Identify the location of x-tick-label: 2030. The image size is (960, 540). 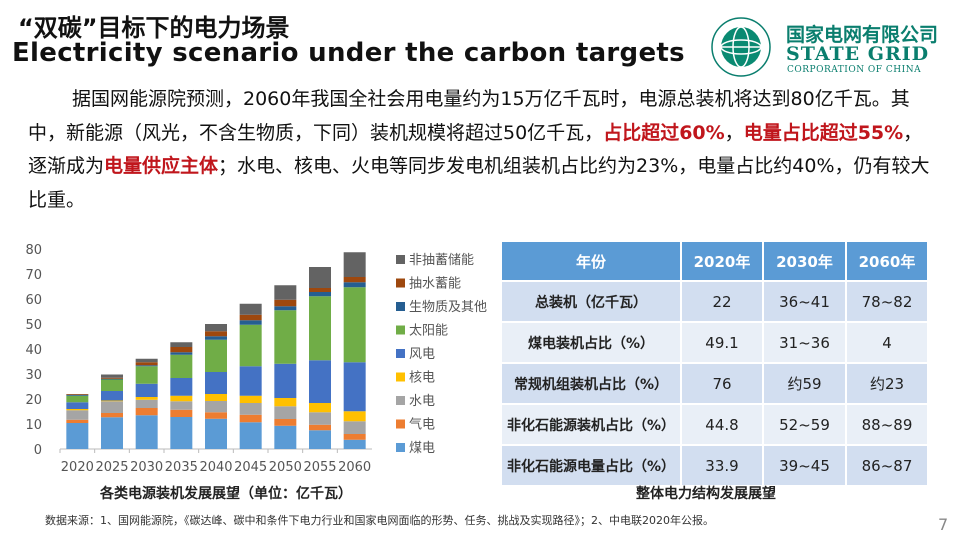
(146, 467).